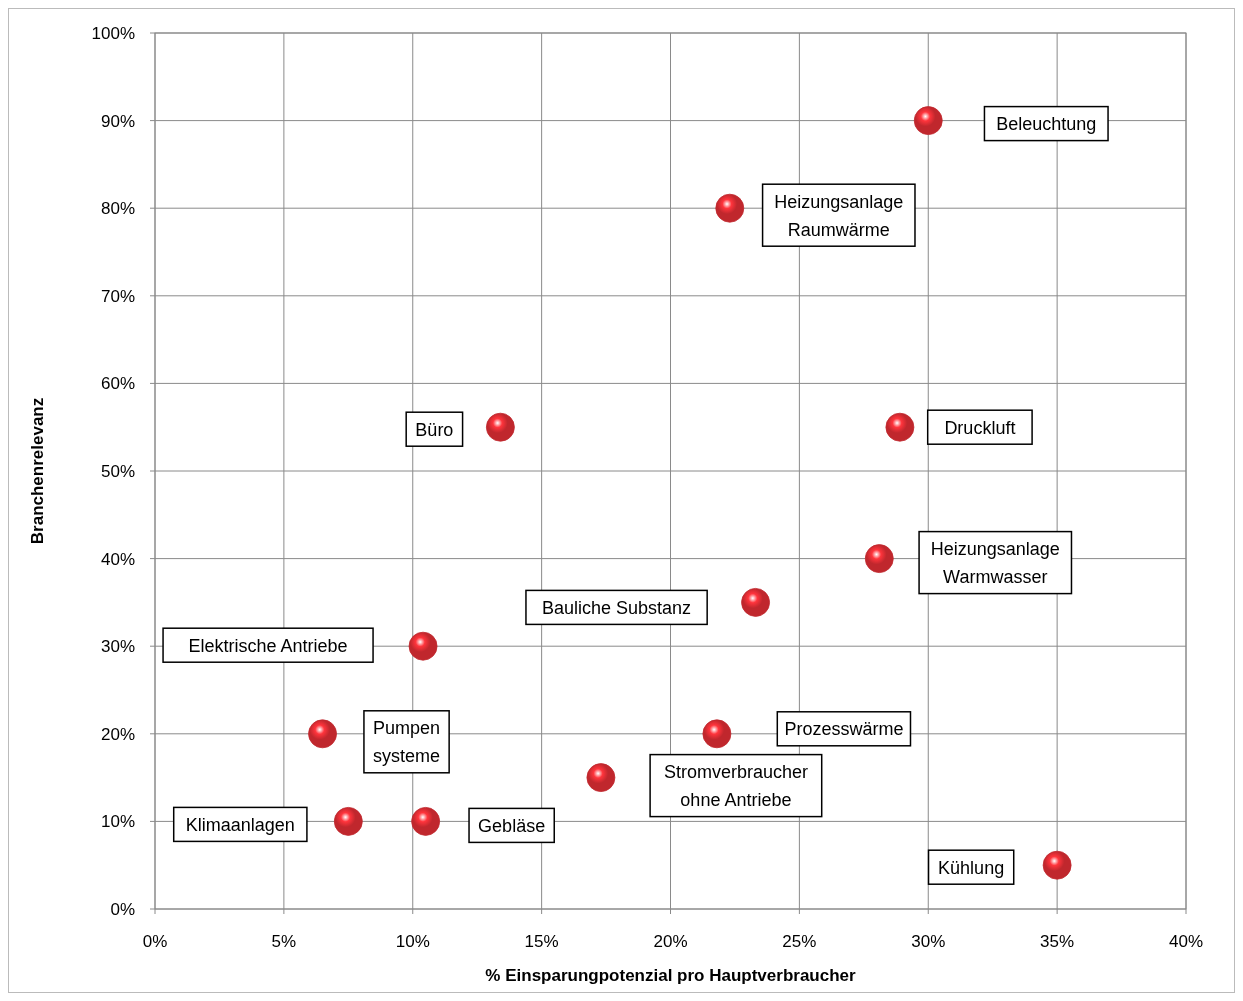 The width and height of the screenshot is (1243, 1001). What do you see at coordinates (284, 941) in the screenshot?
I see `x-tick-label: 5%` at bounding box center [284, 941].